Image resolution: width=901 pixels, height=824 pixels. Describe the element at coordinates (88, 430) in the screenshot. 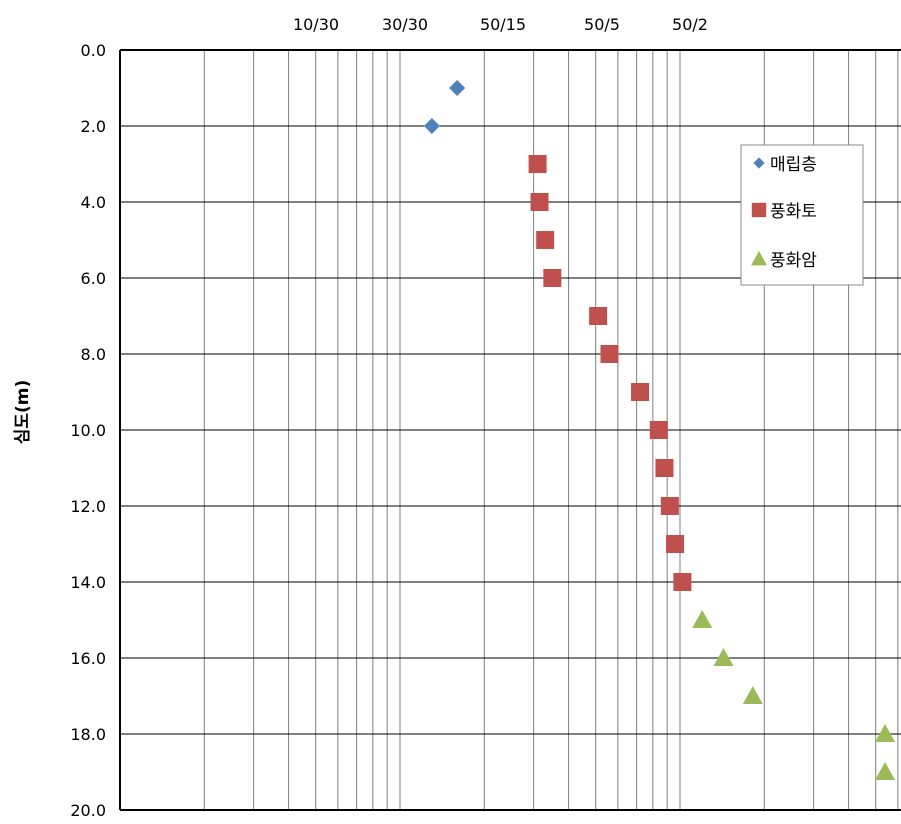

I see `y-tick-label: 10.0` at that location.